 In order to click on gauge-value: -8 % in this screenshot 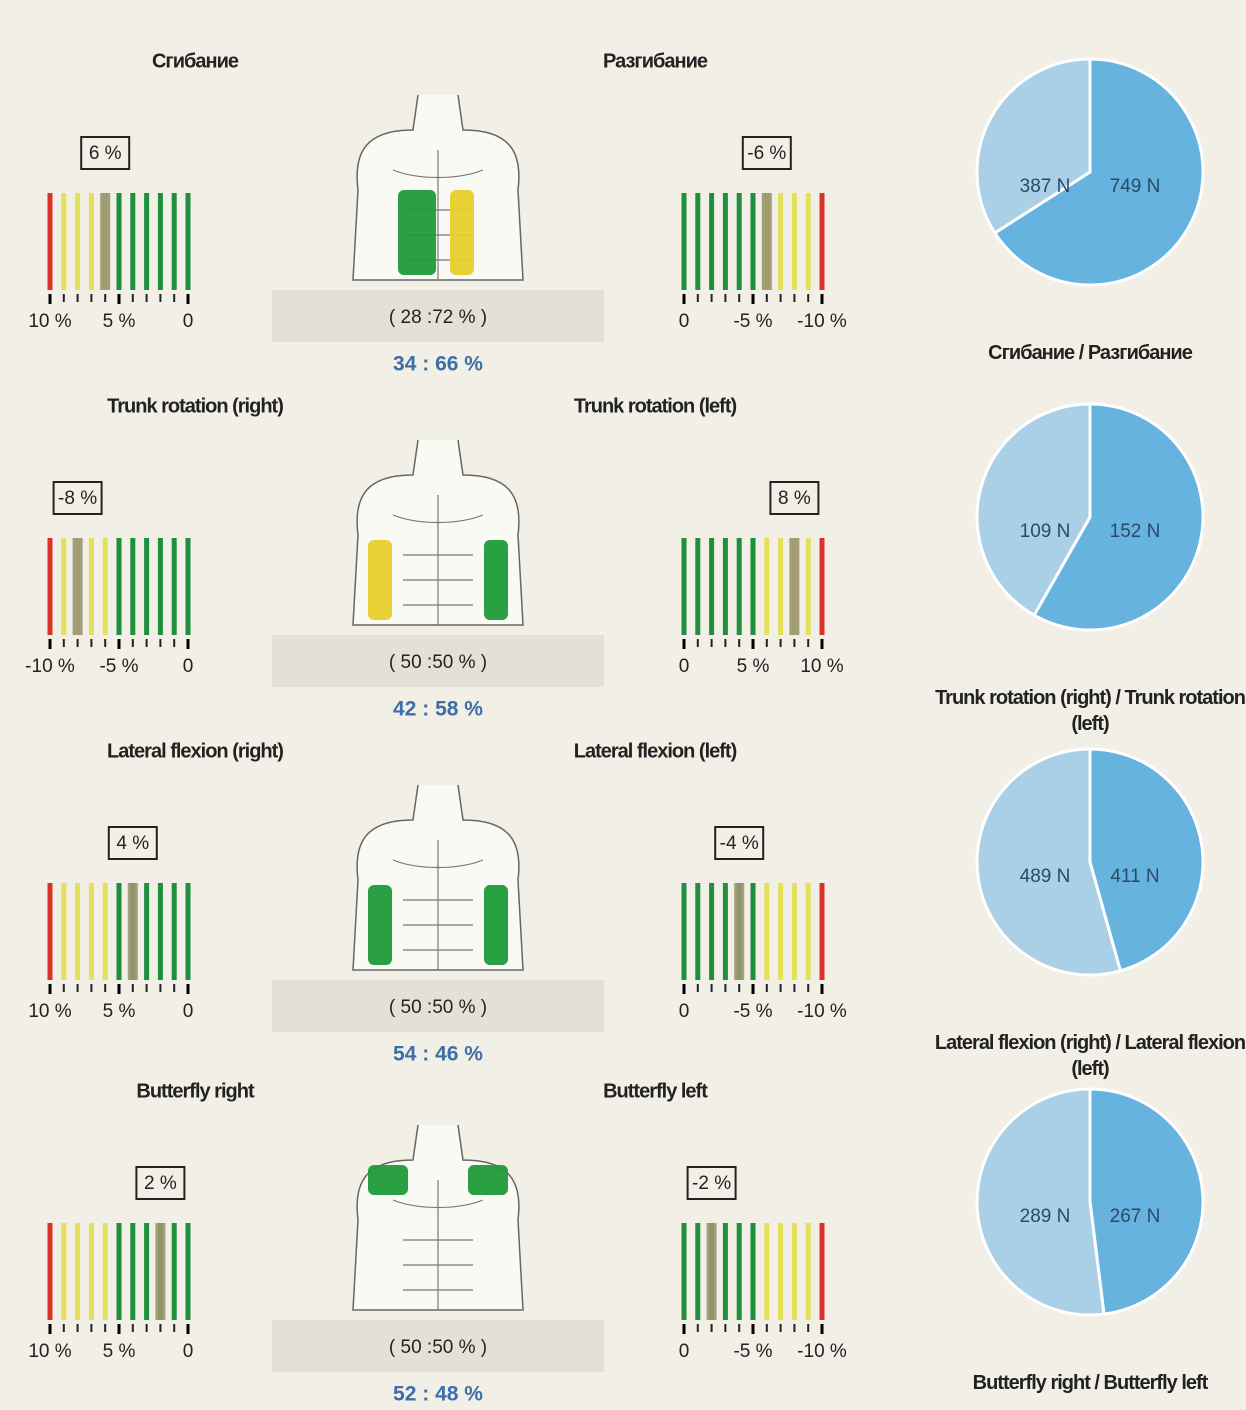, I will do `click(77, 498)`.